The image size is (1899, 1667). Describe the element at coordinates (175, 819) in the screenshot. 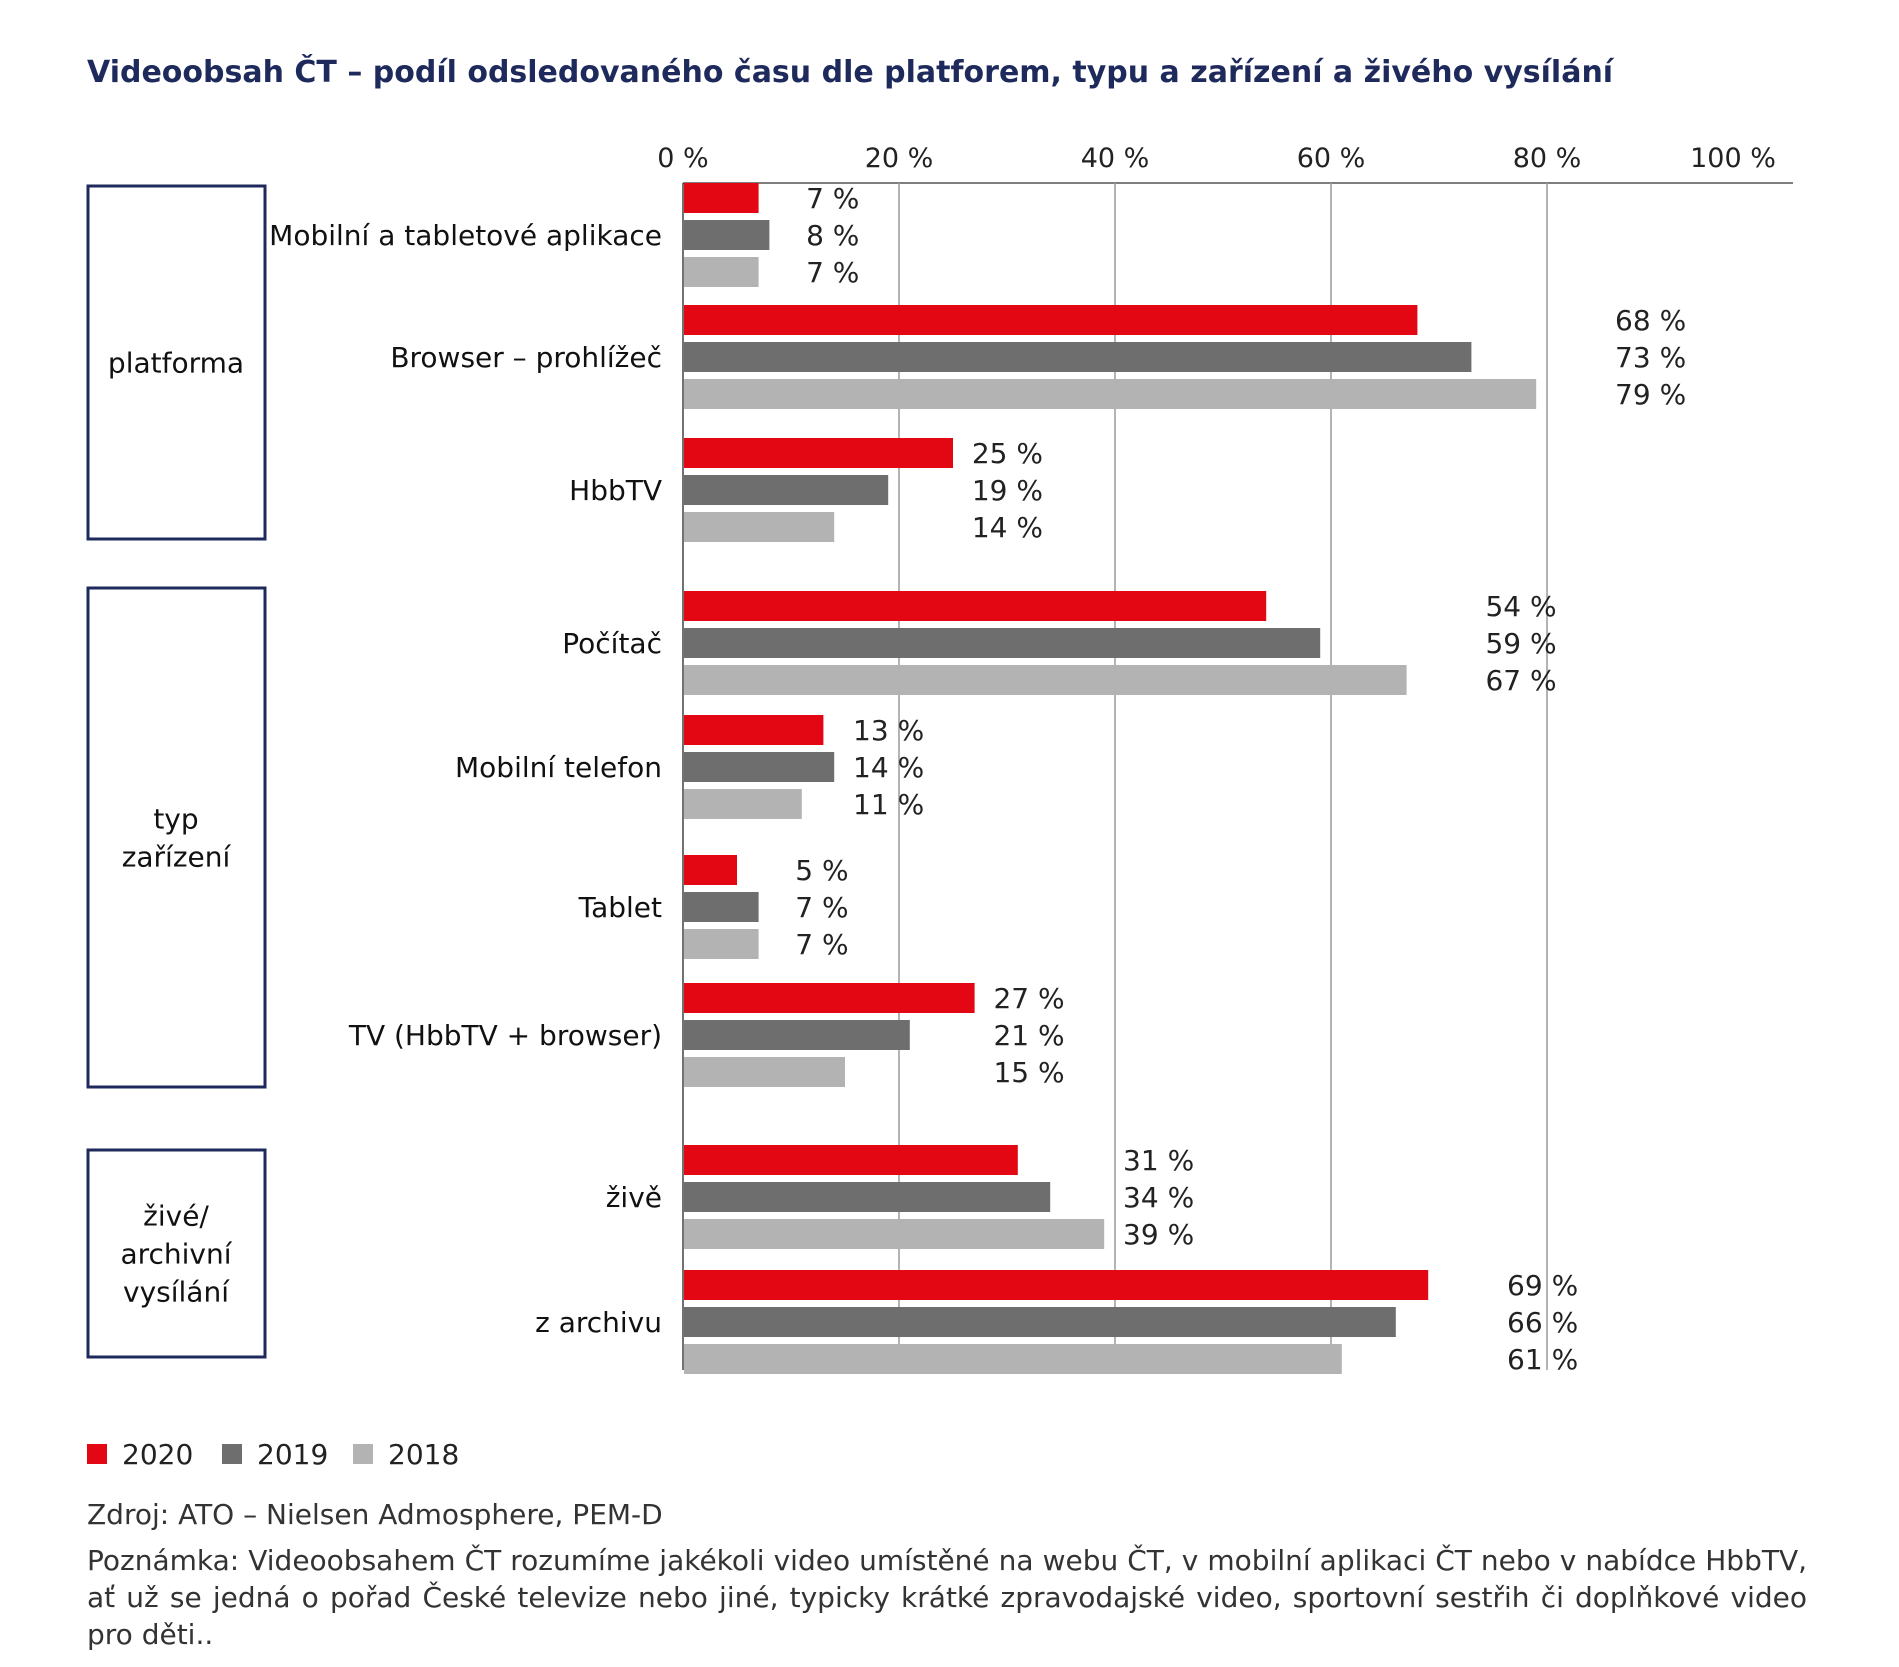

I see `group-label: typ` at that location.